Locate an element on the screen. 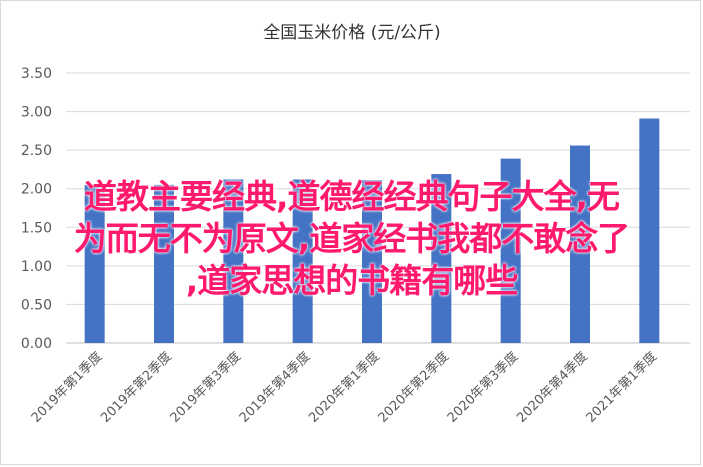 The height and width of the screenshot is (467, 703). y-tick-label: 2.00 is located at coordinates (36, 190).